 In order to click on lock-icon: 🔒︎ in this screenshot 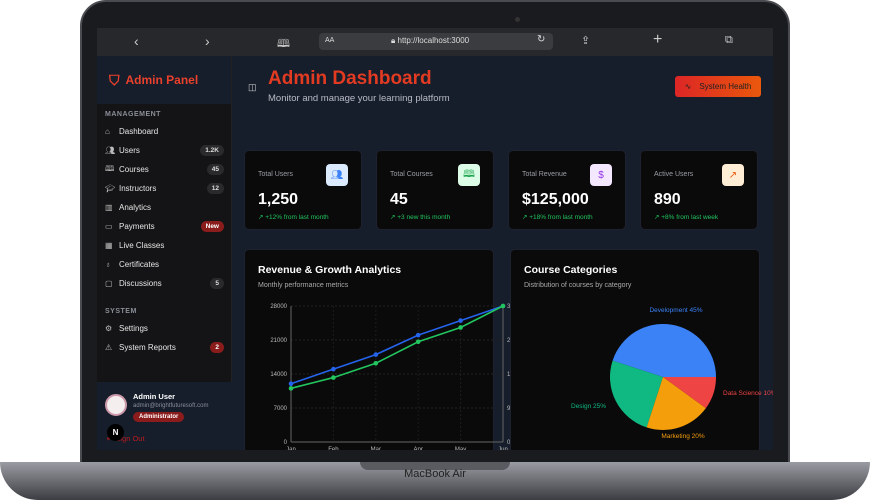, I will do `click(393, 40)`.